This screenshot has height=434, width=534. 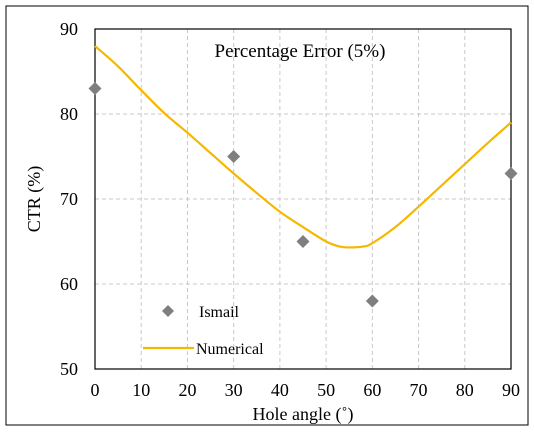 What do you see at coordinates (168, 311) in the screenshot?
I see `legend-marker-ismail` at bounding box center [168, 311].